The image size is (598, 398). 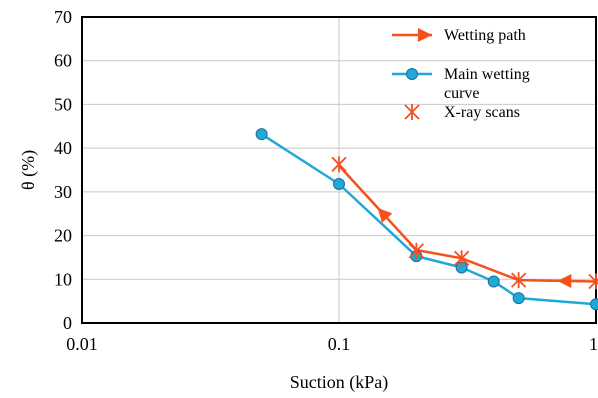 I want to click on y-tick-label: 40, so click(x=63, y=148).